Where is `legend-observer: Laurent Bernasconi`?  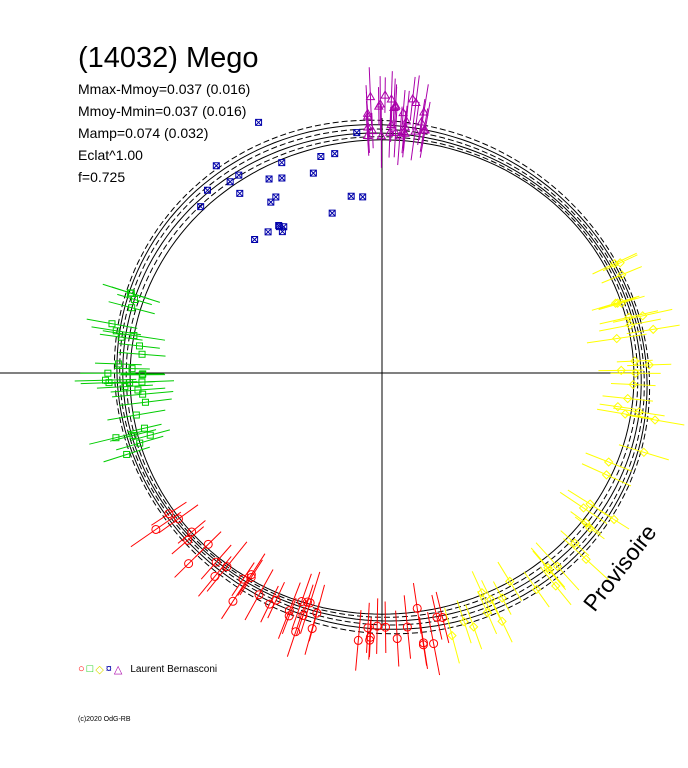 legend-observer: Laurent Bernasconi is located at coordinates (174, 669).